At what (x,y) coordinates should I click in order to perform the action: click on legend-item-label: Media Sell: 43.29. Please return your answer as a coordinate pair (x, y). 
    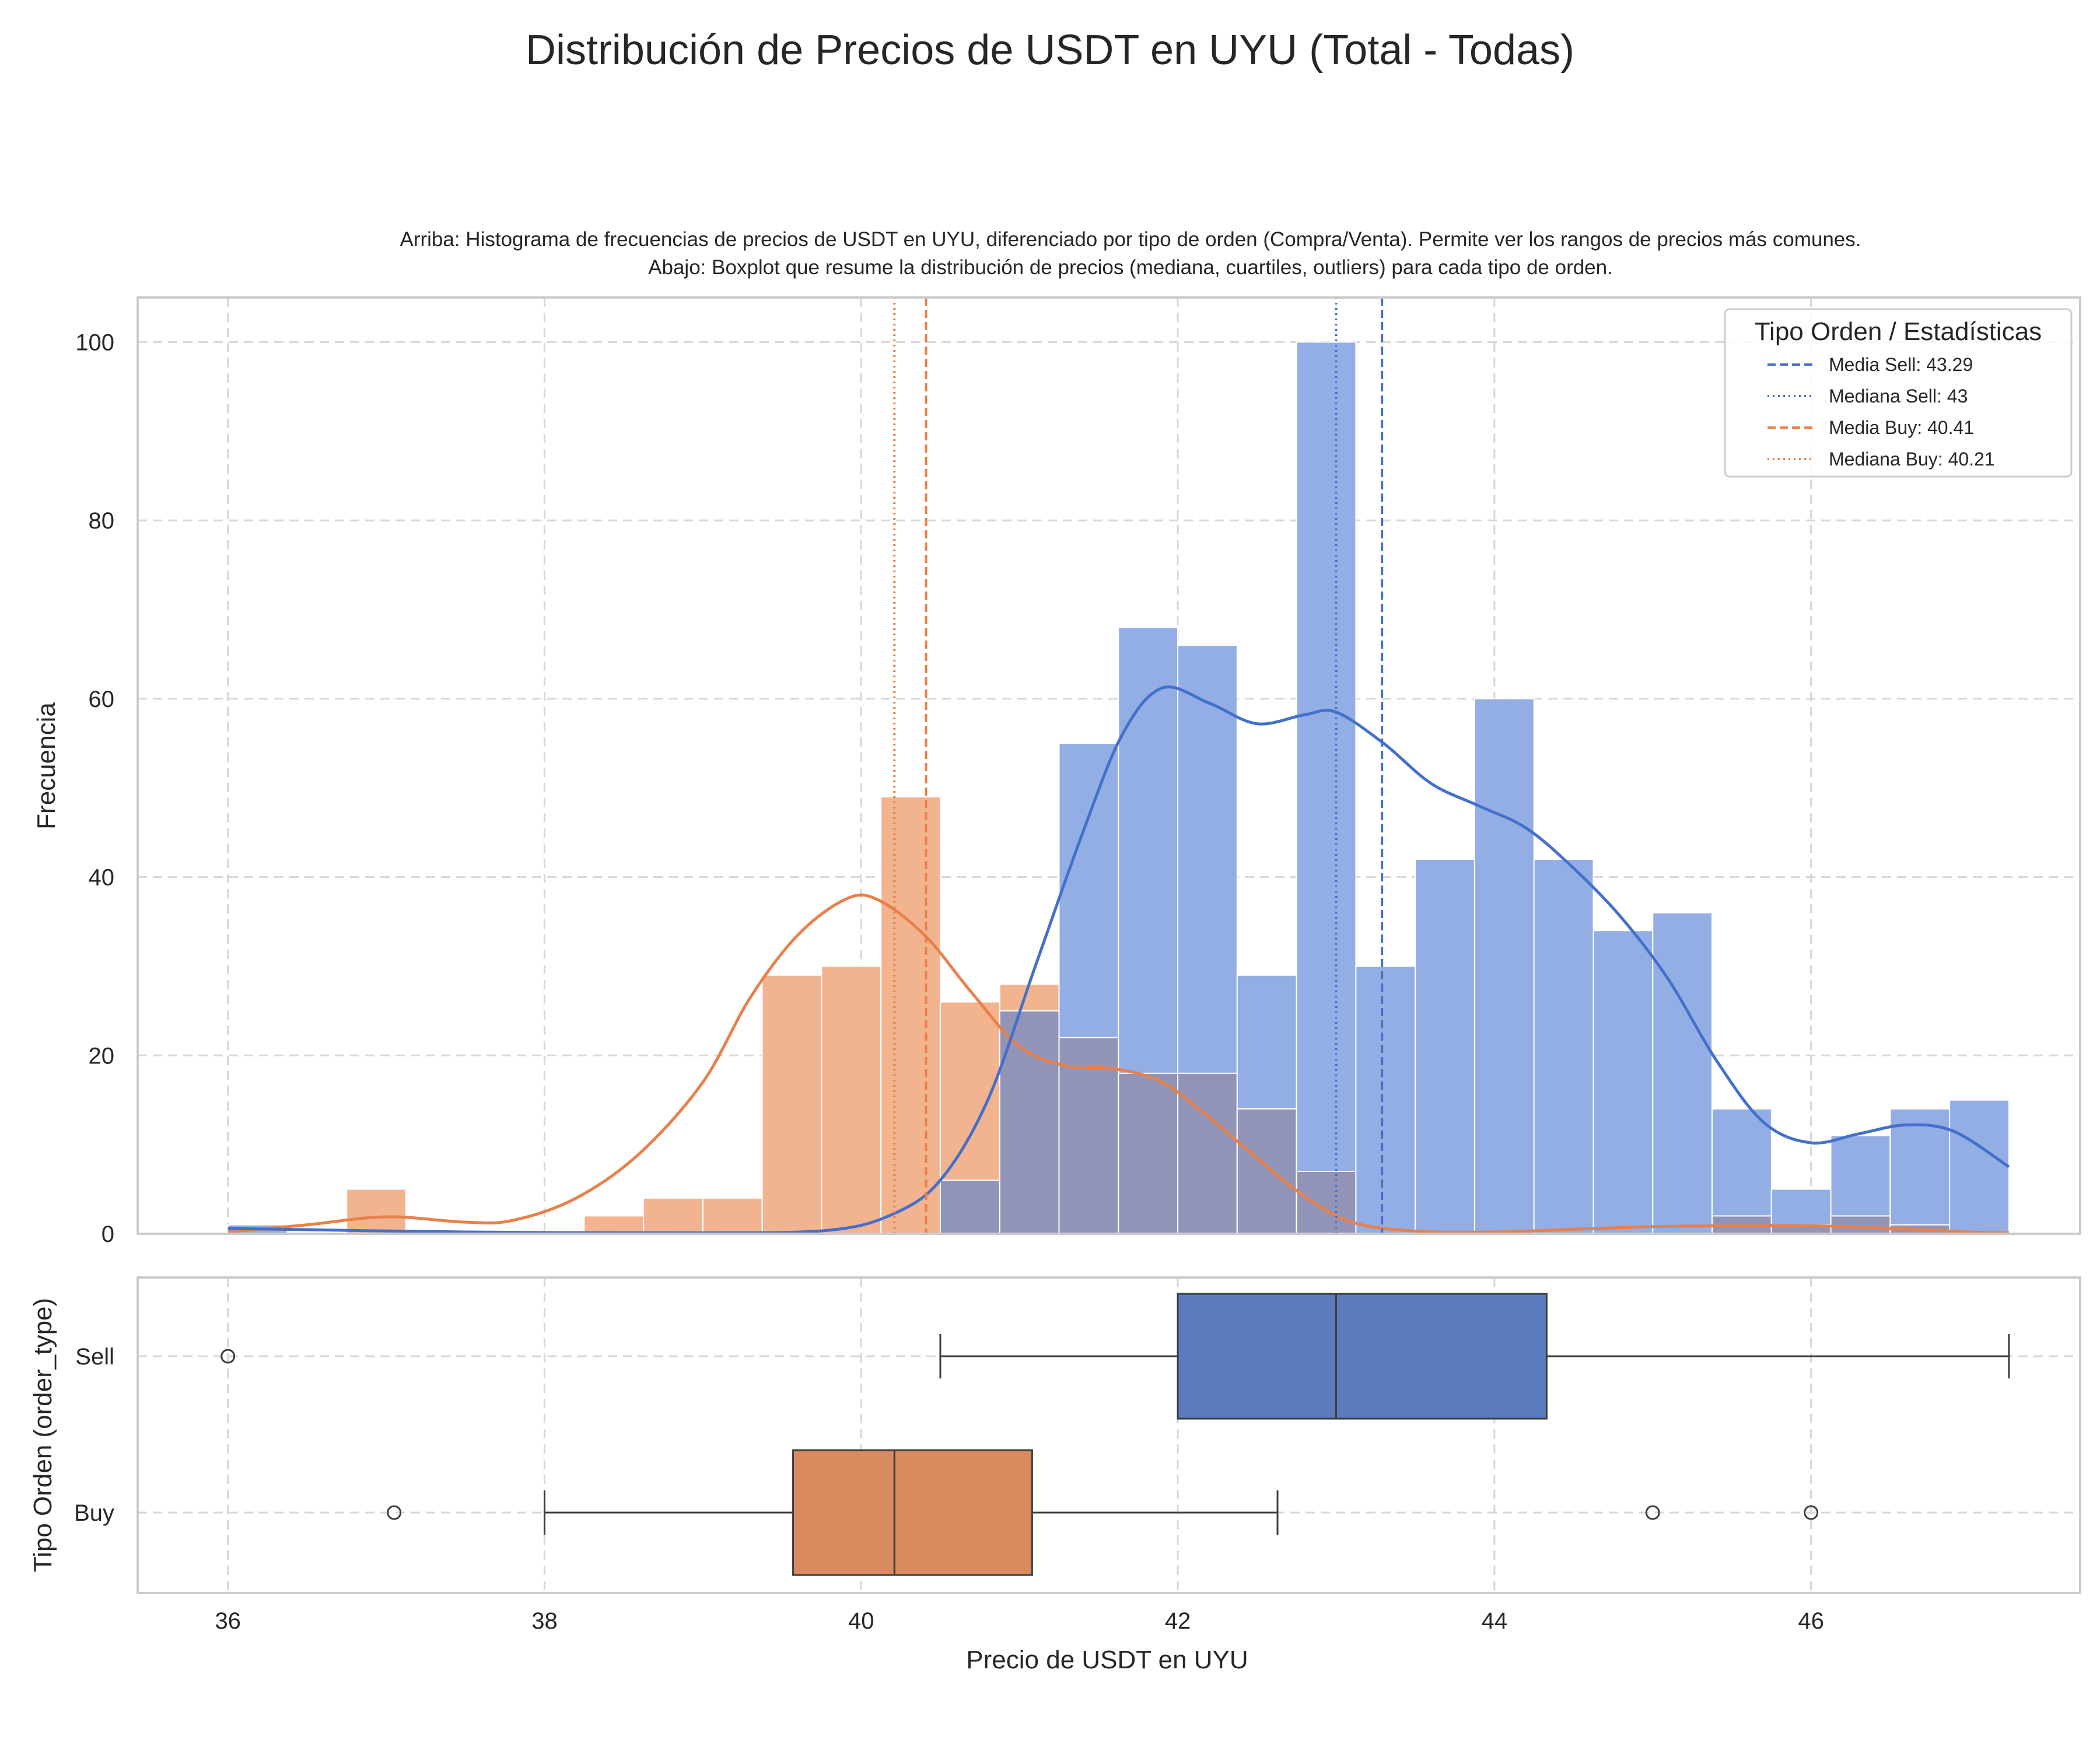
    Looking at the image, I should click on (1901, 364).